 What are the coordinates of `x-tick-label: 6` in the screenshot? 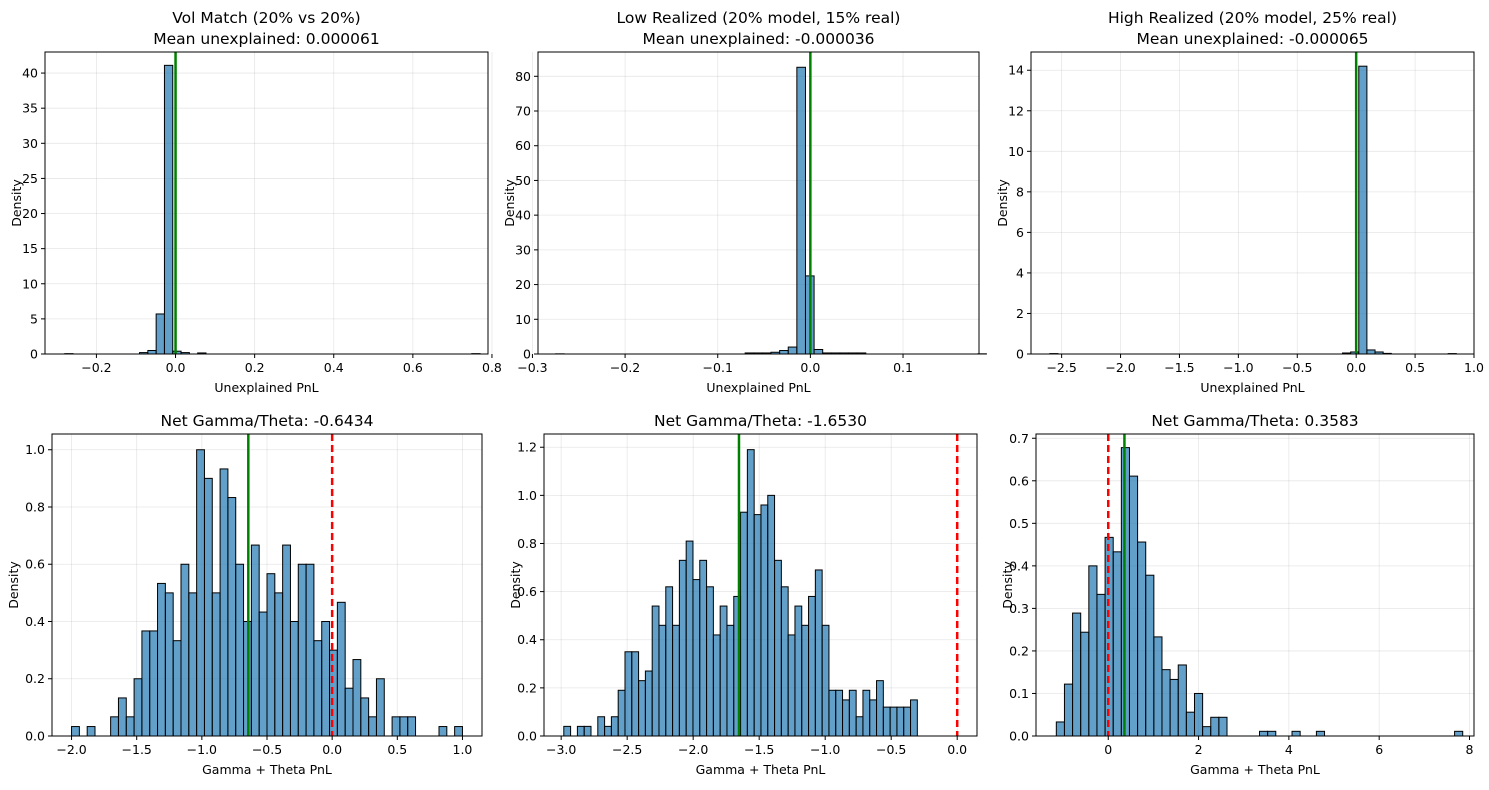 It's located at (1379, 749).